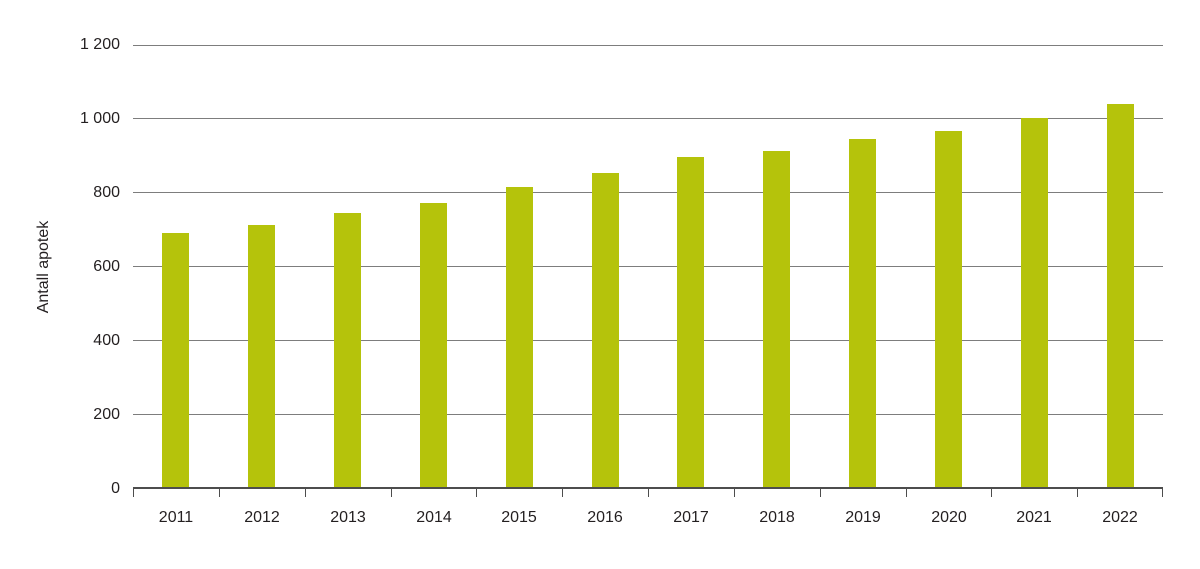  I want to click on y-tick-label: 1 000, so click(99, 118).